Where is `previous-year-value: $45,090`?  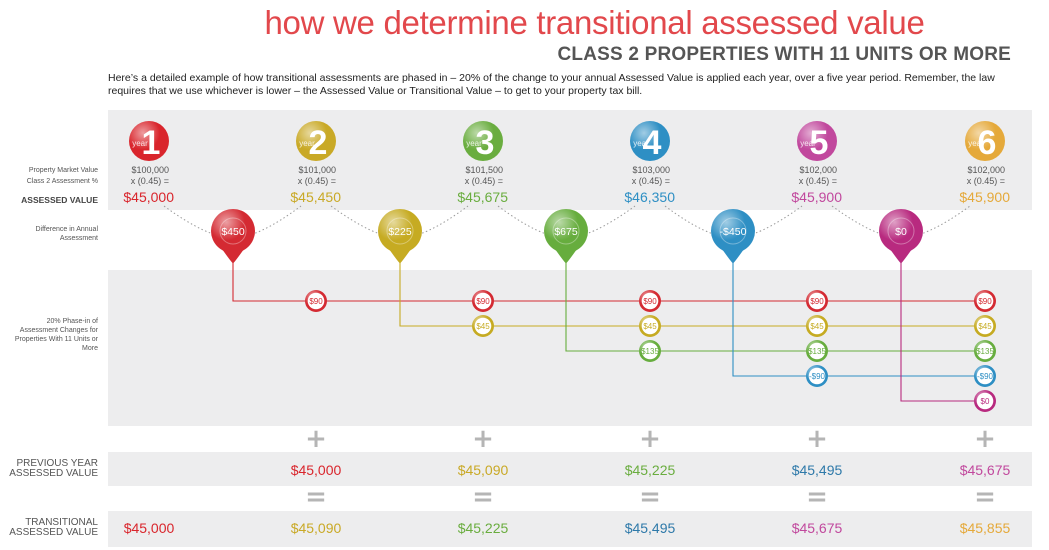 previous-year-value: $45,090 is located at coordinates (483, 470).